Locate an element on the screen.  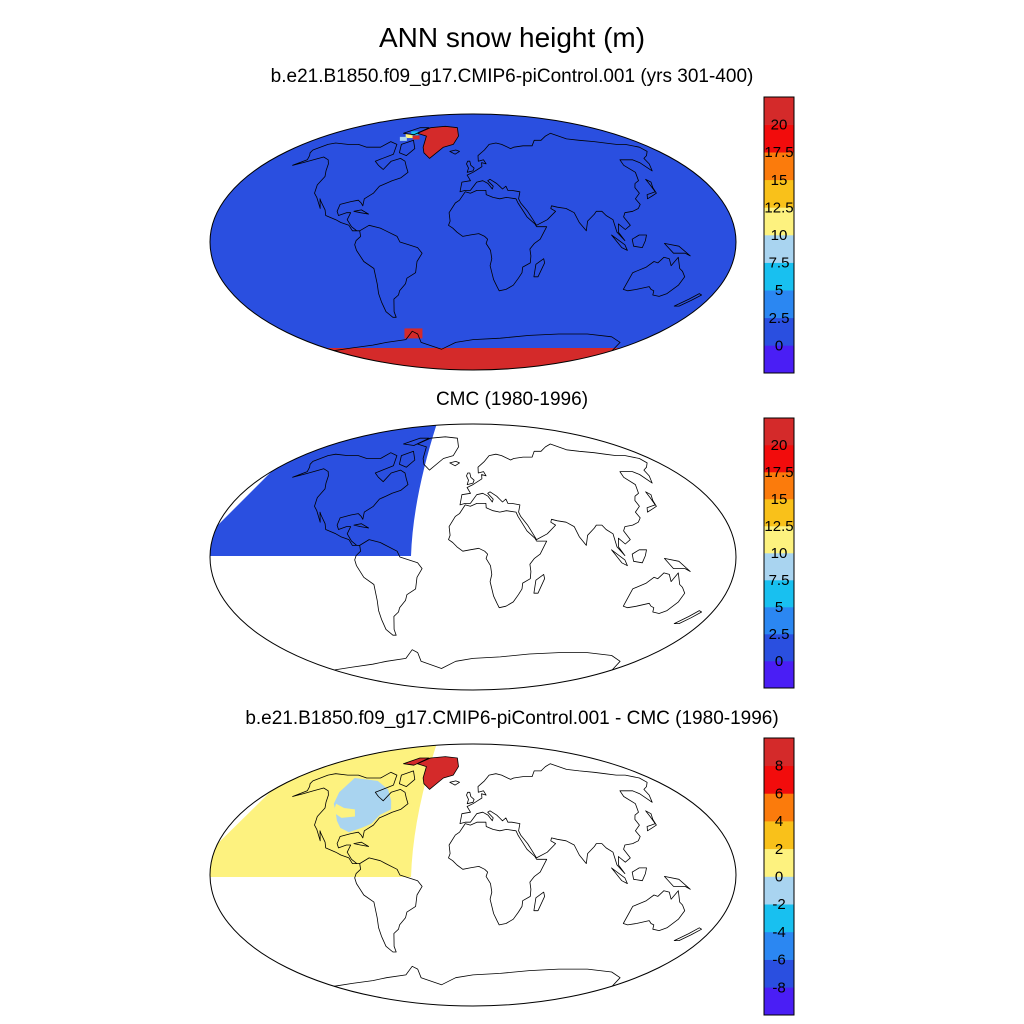
colorbar-tick-label: 17.5 is located at coordinates (778, 152).